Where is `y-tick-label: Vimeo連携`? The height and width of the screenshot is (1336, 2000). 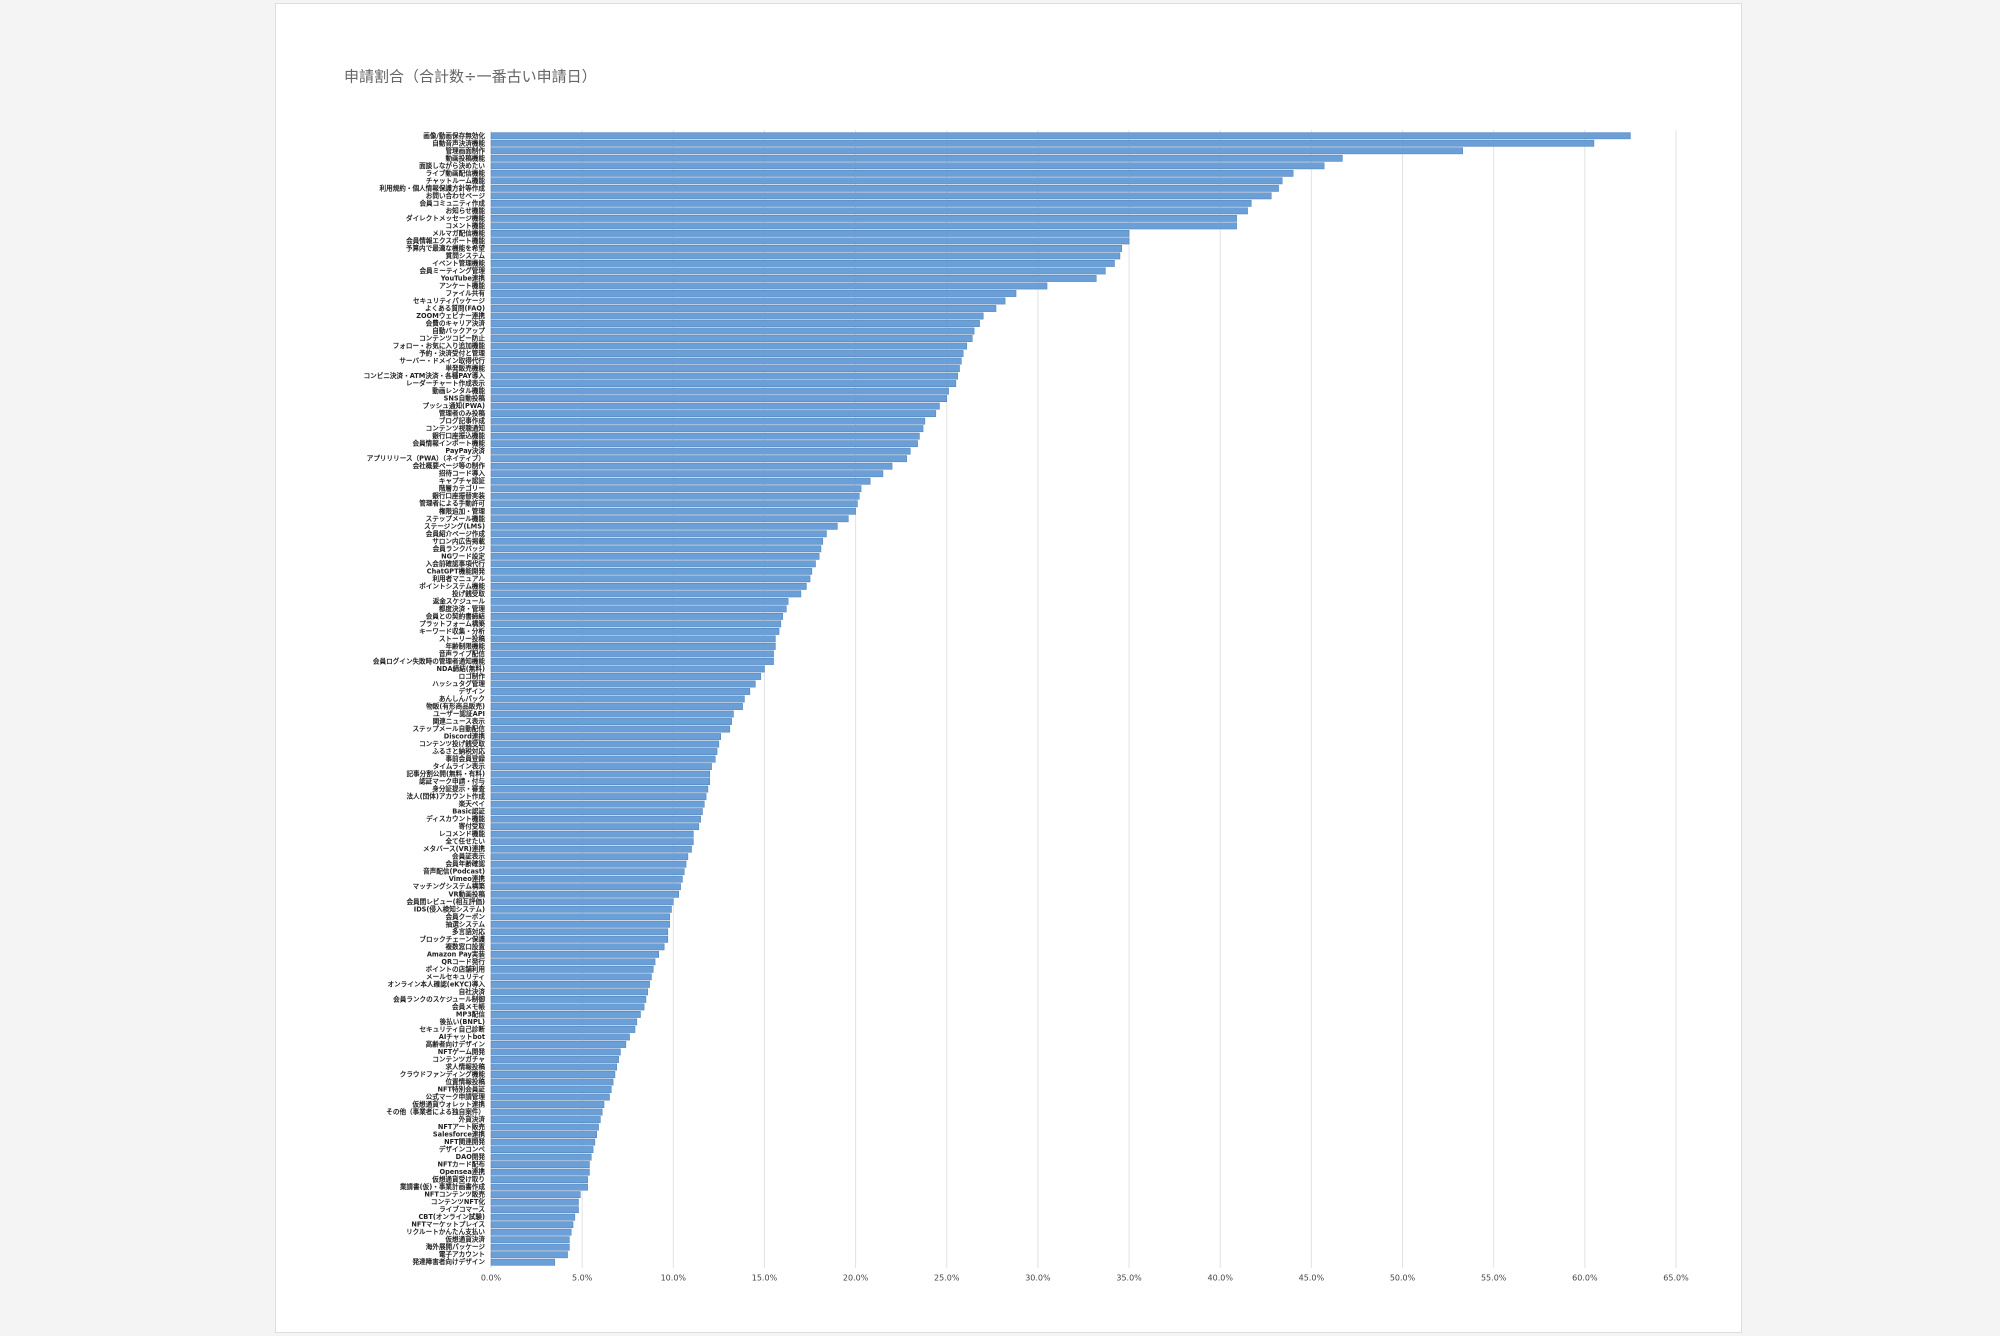
y-tick-label: Vimeo連携 is located at coordinates (467, 878).